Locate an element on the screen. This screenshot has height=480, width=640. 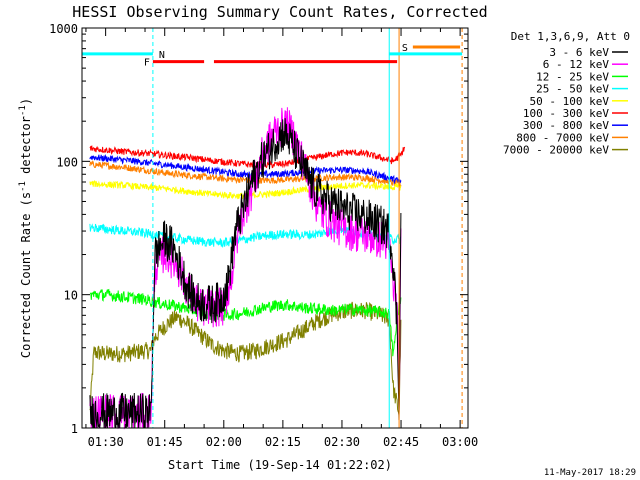
flag-label: N is located at coordinates (162, 55).